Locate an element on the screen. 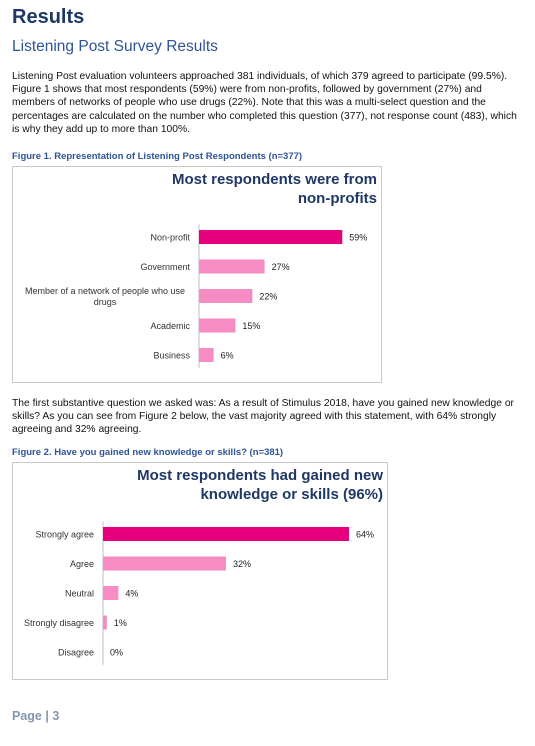  bar-member-of-a-network-of-people-who-use-drugs is located at coordinates (226, 296).